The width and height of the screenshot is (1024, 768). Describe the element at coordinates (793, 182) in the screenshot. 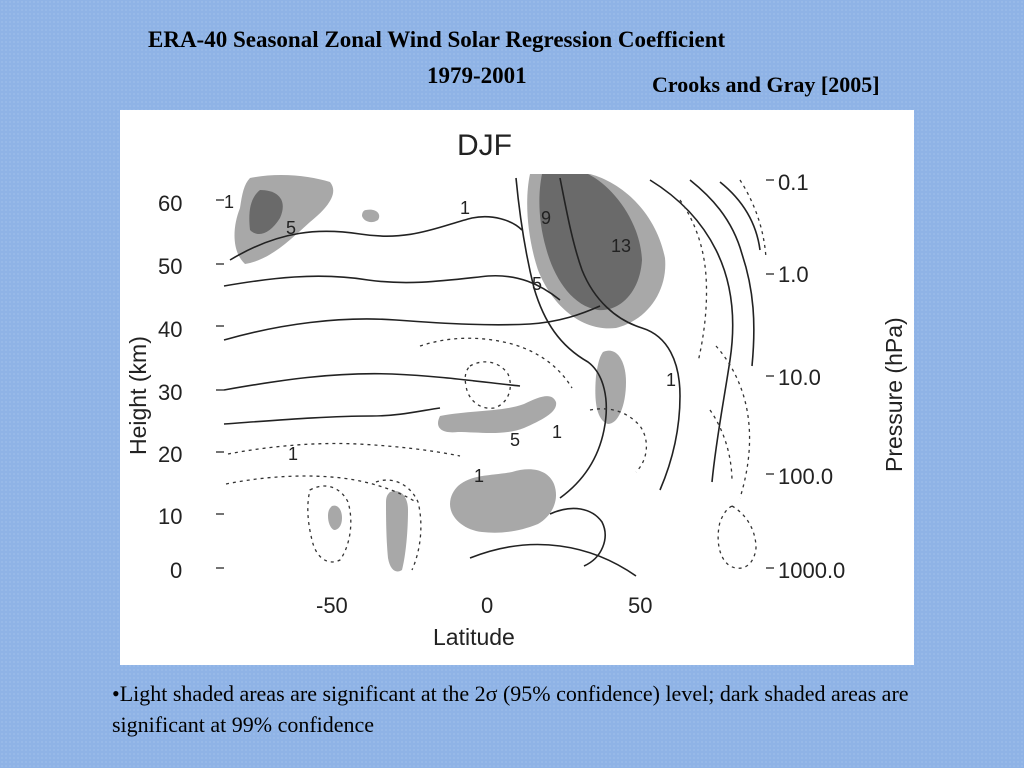

I see `p-tick: 0.1` at that location.